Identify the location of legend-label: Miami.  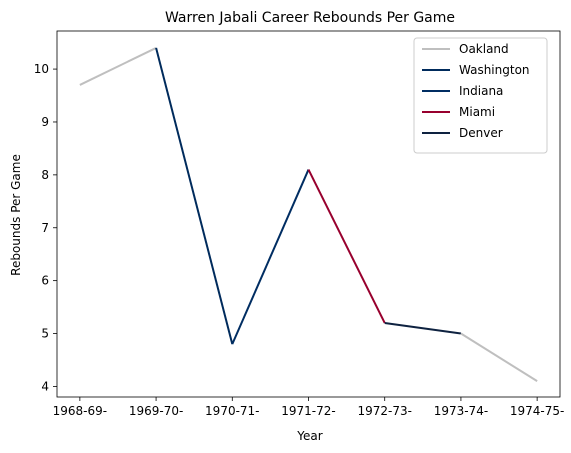
(477, 112).